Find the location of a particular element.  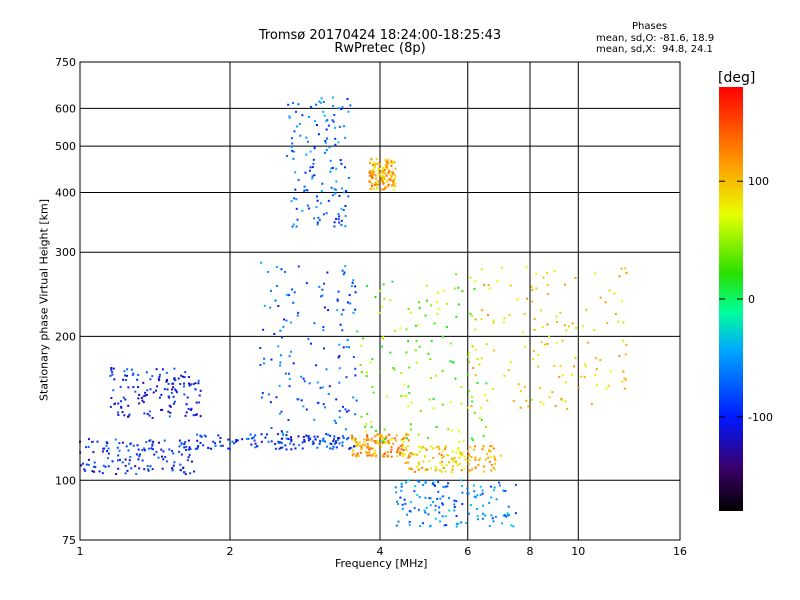

y-tick-label: 500 is located at coordinates (65, 146).